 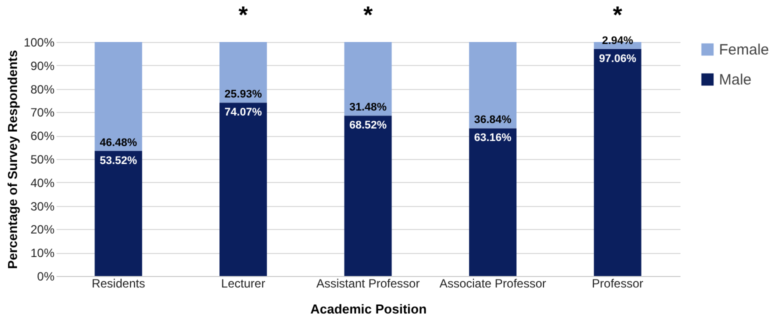 I want to click on data-label: 2.94%, so click(x=618, y=40).